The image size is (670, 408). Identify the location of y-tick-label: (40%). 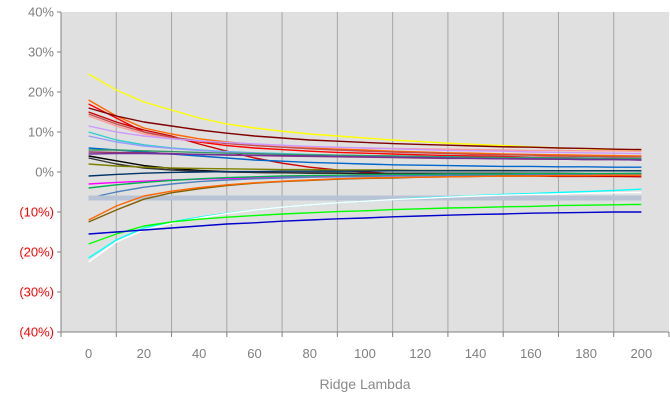
(36, 332).